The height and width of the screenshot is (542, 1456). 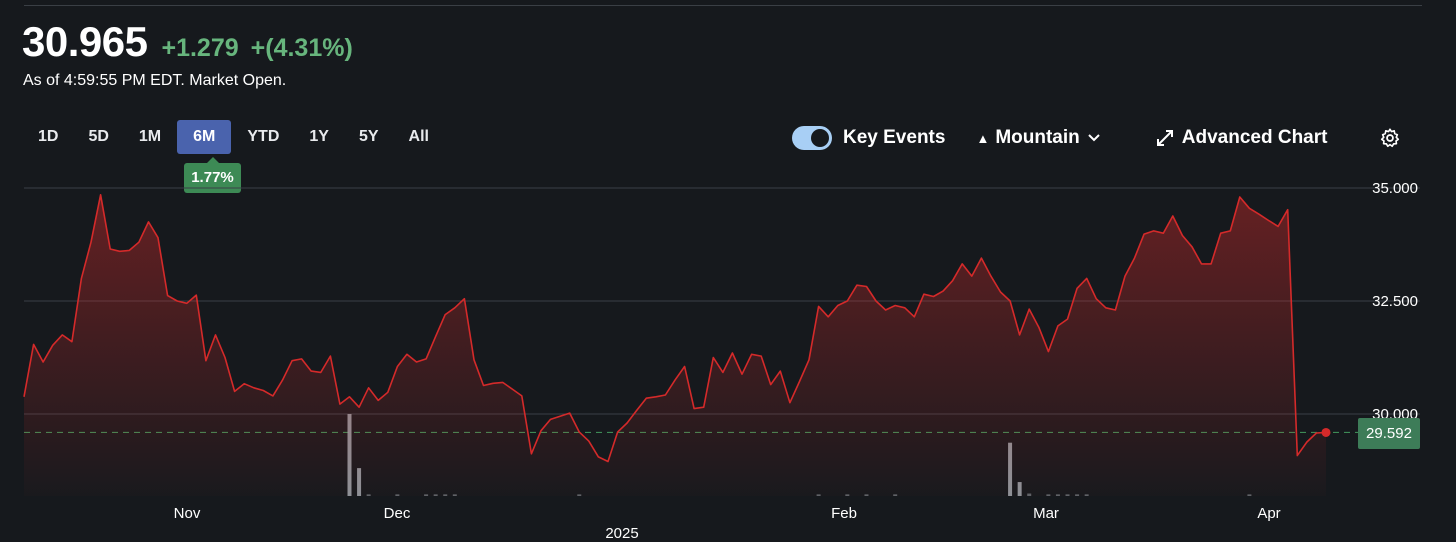 I want to click on chart-controls: Key Events ▲ Mountain Advanced Chart, so click(x=1096, y=138).